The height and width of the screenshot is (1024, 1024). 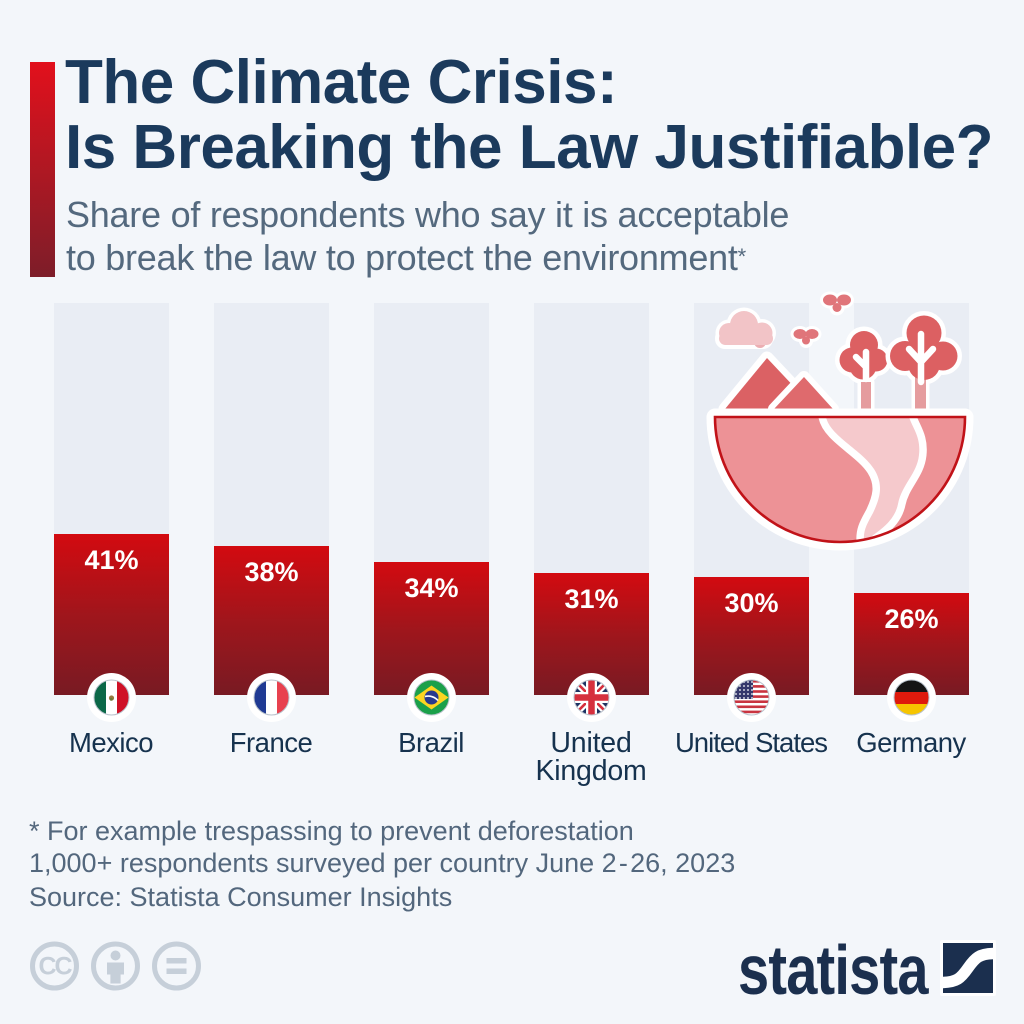 I want to click on svg-text: CC, so click(x=55, y=967).